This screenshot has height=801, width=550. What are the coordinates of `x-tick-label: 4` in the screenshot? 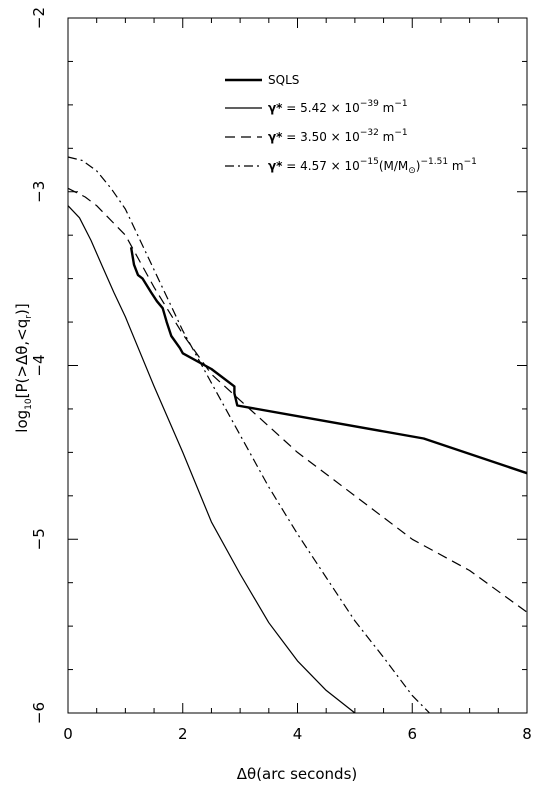 It's located at (298, 734).